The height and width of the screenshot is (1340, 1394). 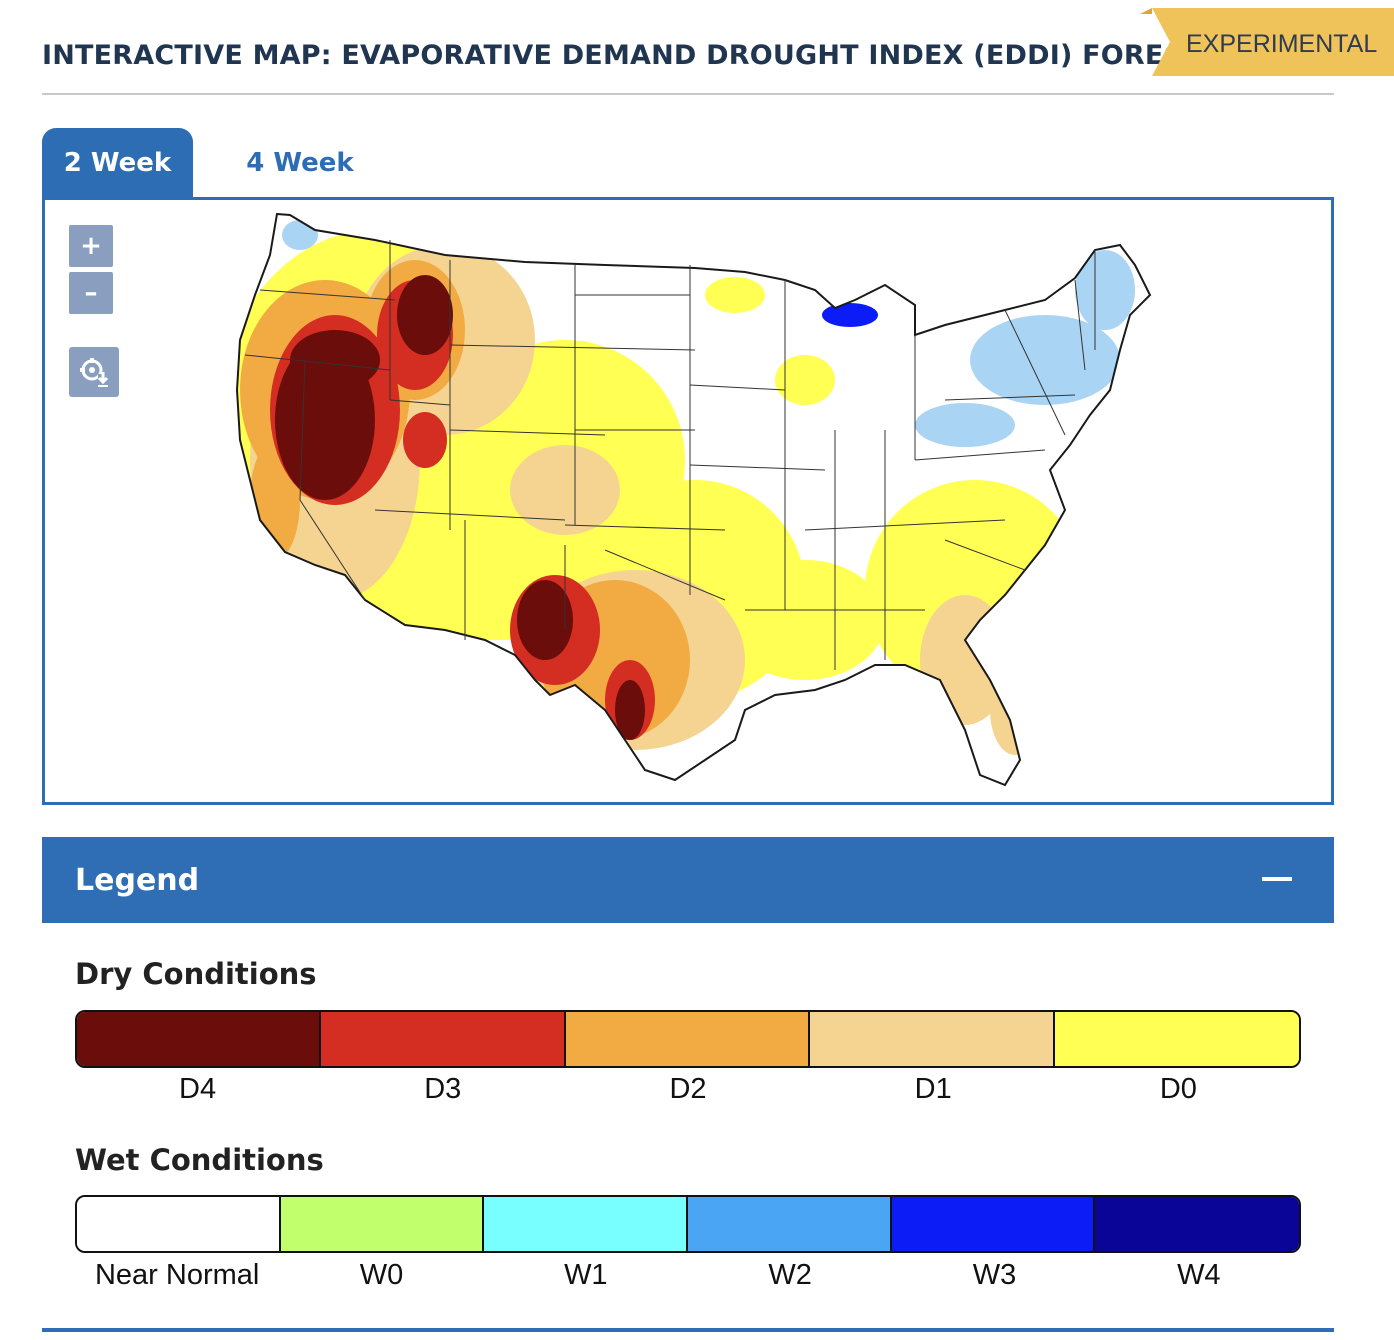 What do you see at coordinates (1176, 1039) in the screenshot?
I see `dry-swatch-d0` at bounding box center [1176, 1039].